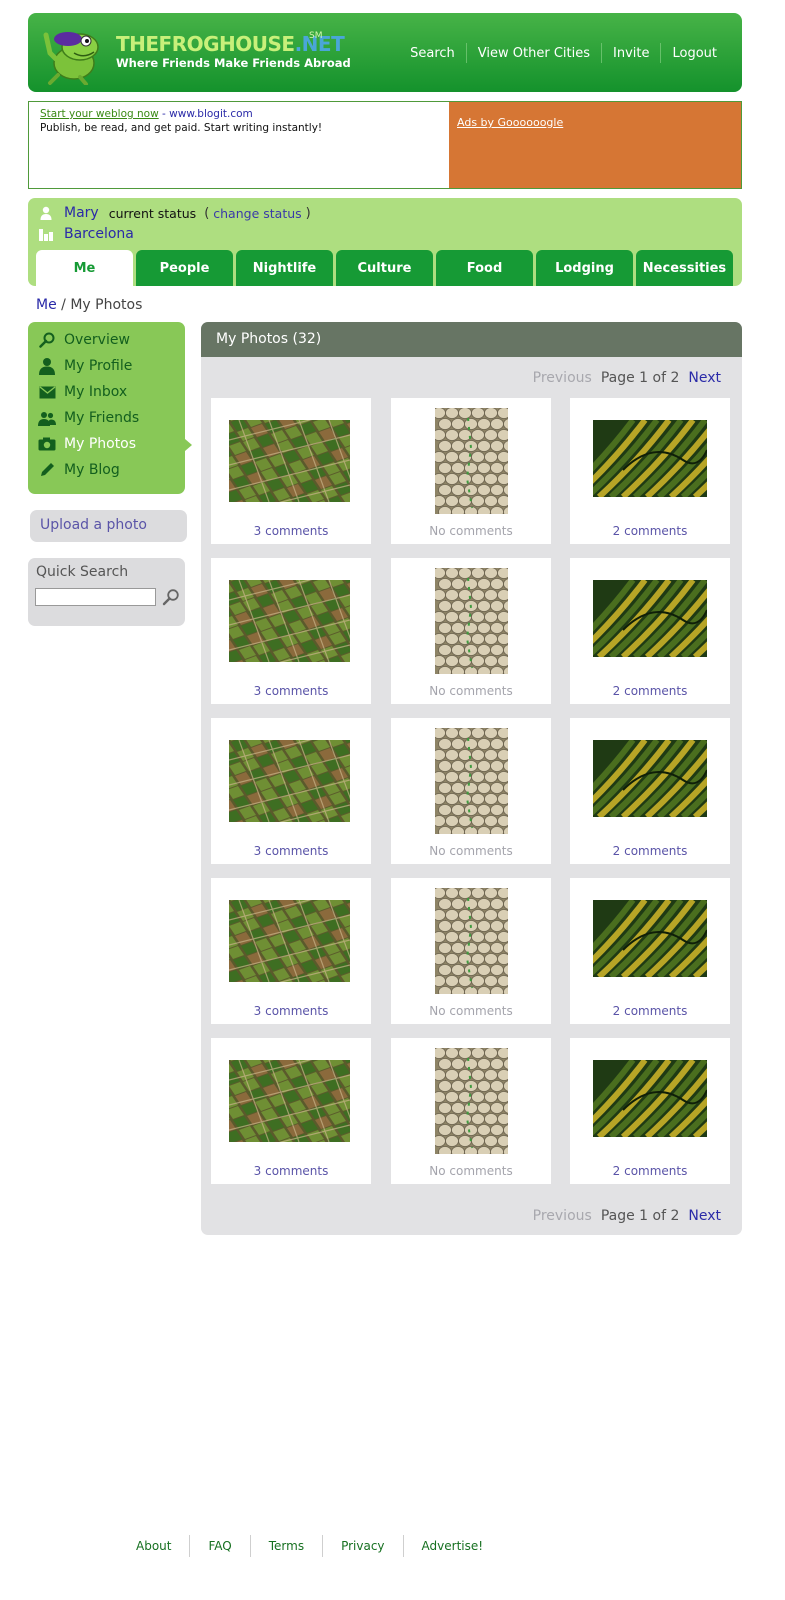  Describe the element at coordinates (284, 268) in the screenshot. I see `tab-nightlife: Nightlife` at that location.